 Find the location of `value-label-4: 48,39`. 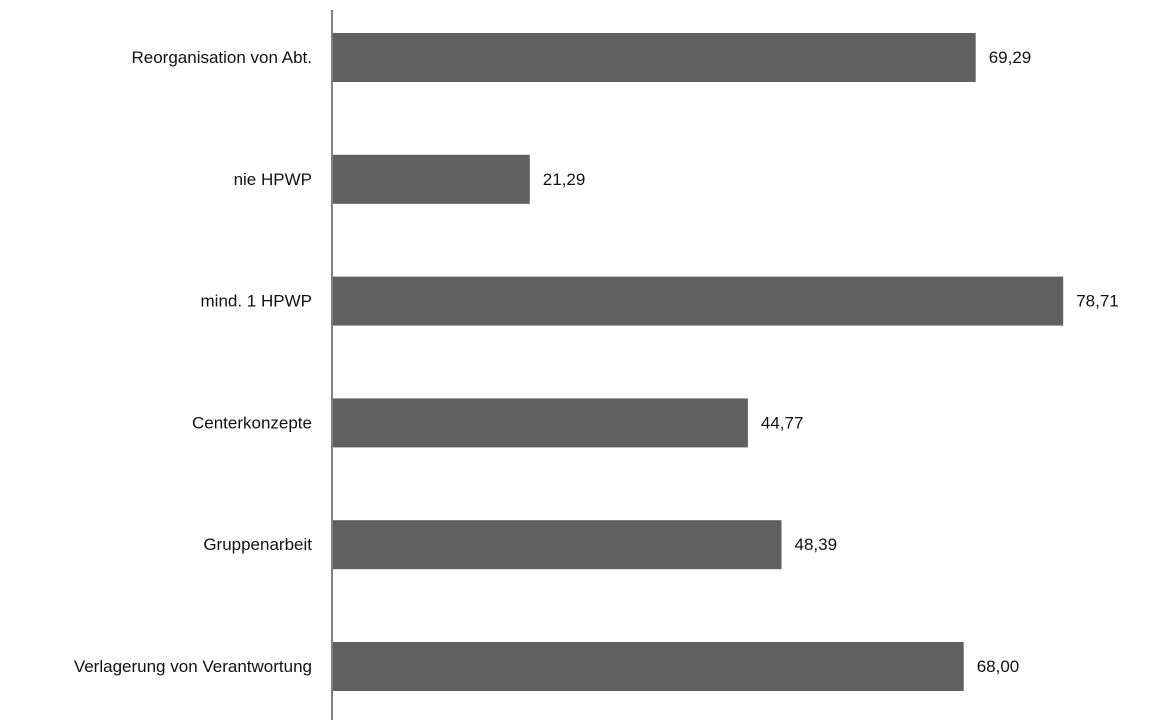

value-label-4: 48,39 is located at coordinates (816, 544).